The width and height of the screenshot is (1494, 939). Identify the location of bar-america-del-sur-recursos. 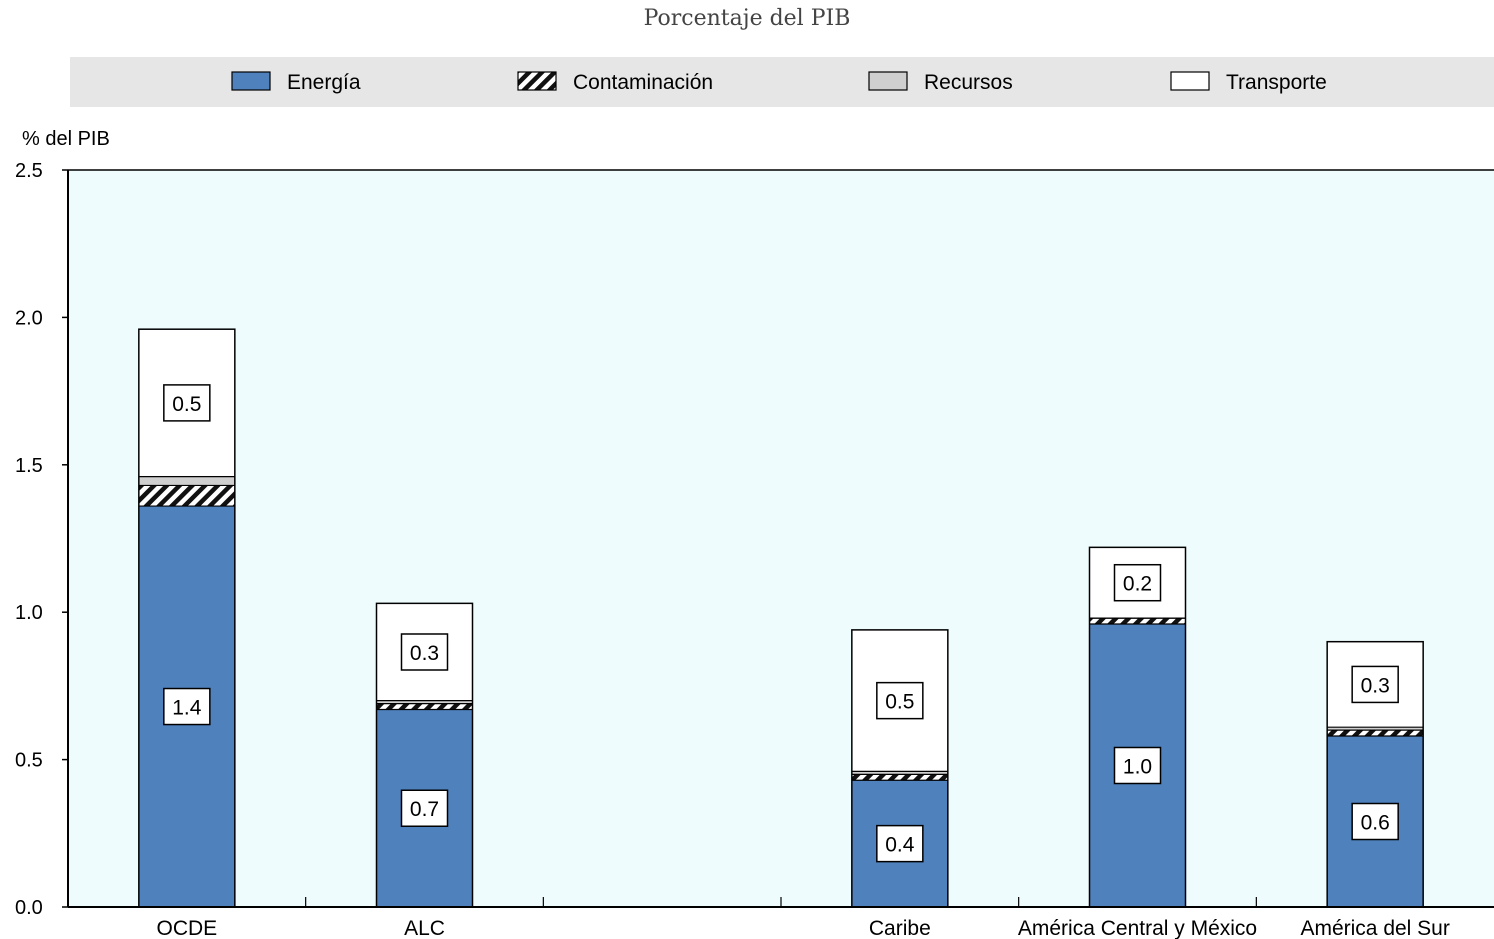
(1375, 729).